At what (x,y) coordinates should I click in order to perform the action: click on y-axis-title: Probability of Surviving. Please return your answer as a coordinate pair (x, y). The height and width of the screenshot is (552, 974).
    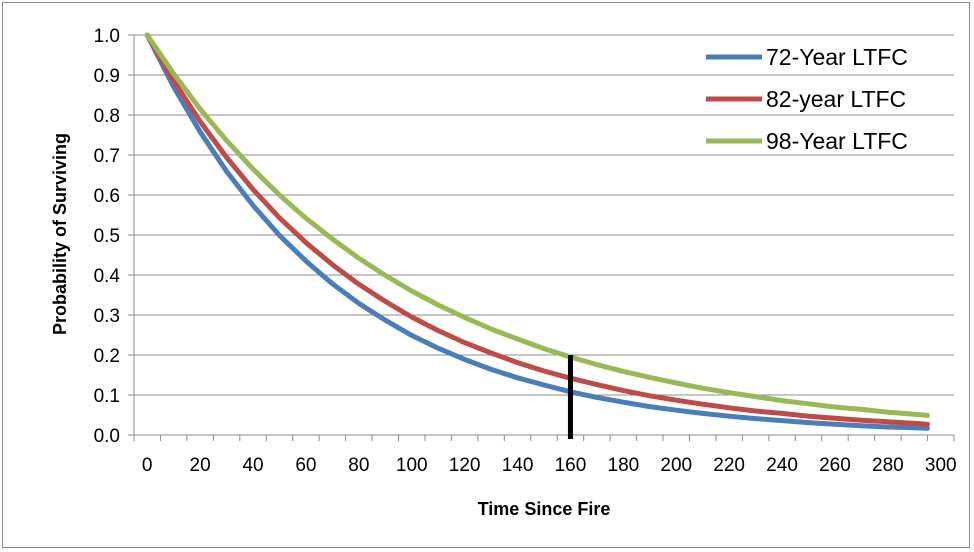
    Looking at the image, I should click on (60, 234).